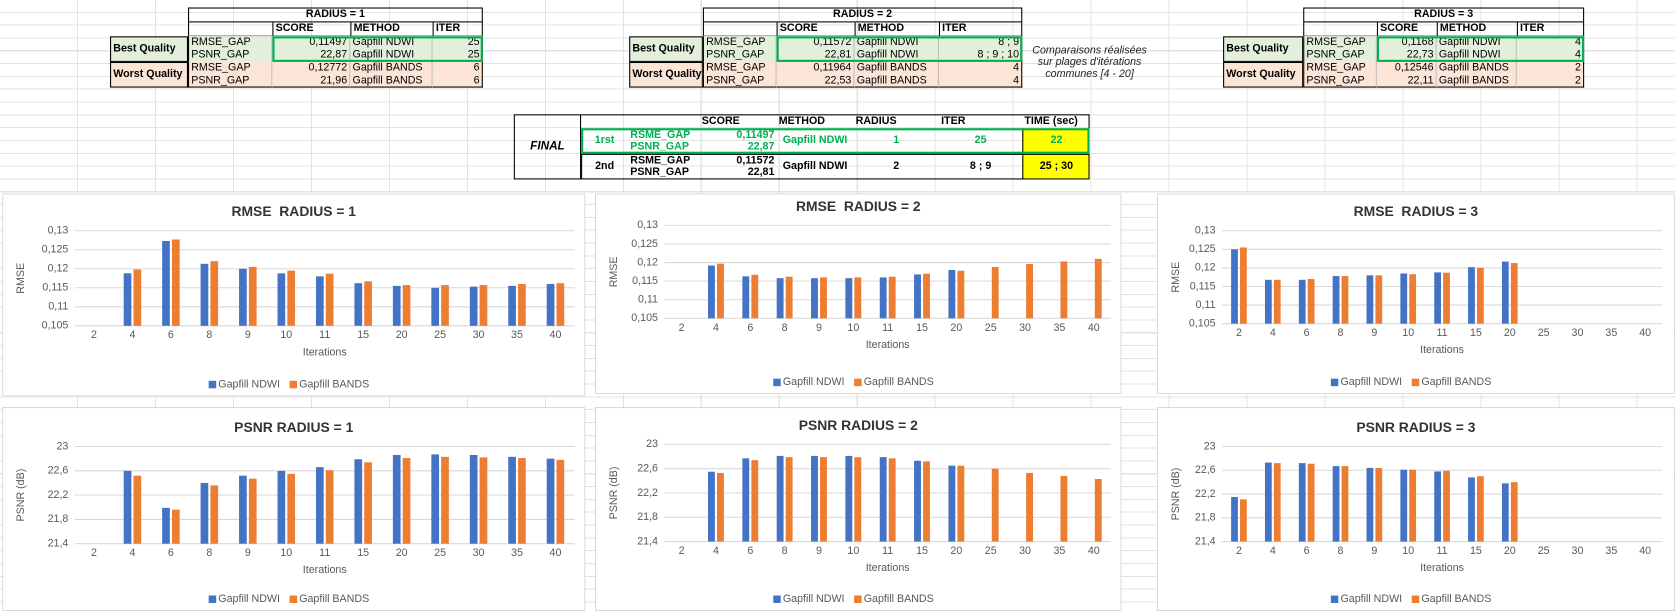 The width and height of the screenshot is (1675, 611). Describe the element at coordinates (645, 281) in the screenshot. I see `y-tick-label: 0,115` at that location.